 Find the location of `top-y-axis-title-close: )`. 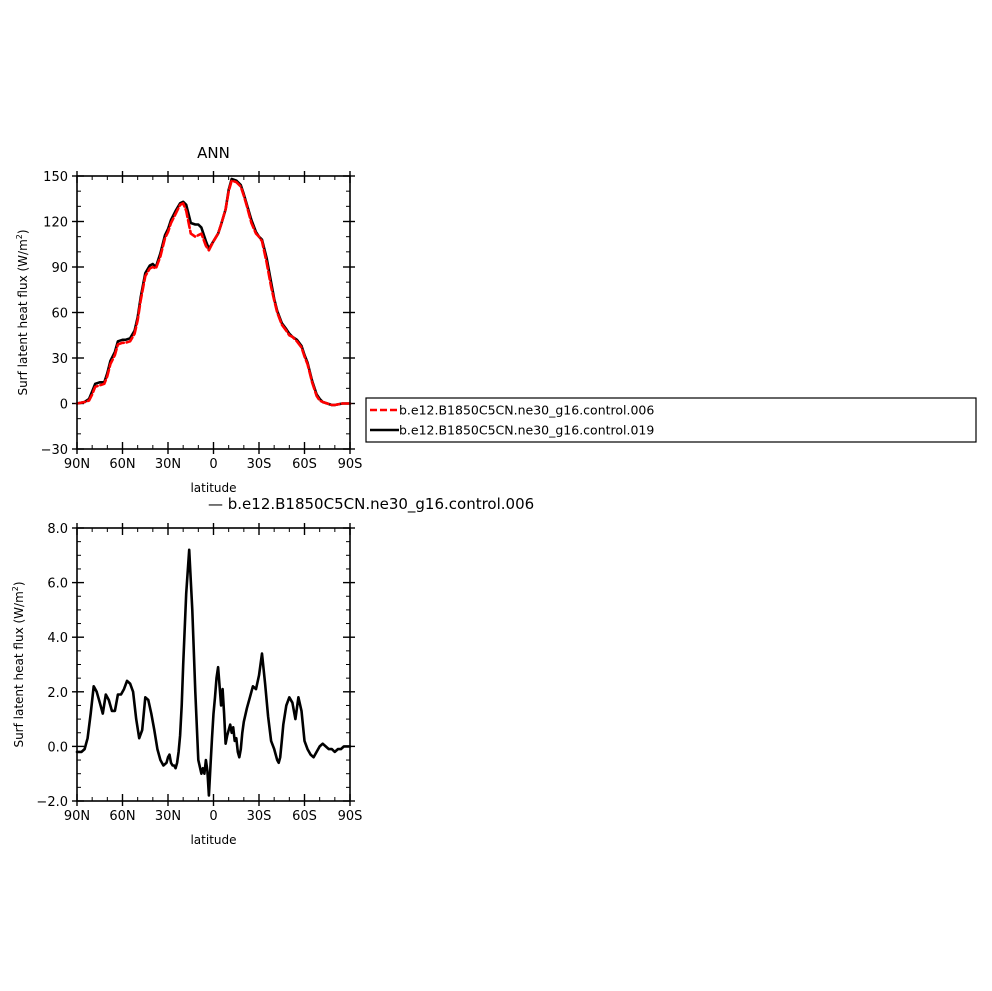

top-y-axis-title-close: ) is located at coordinates (23, 231).